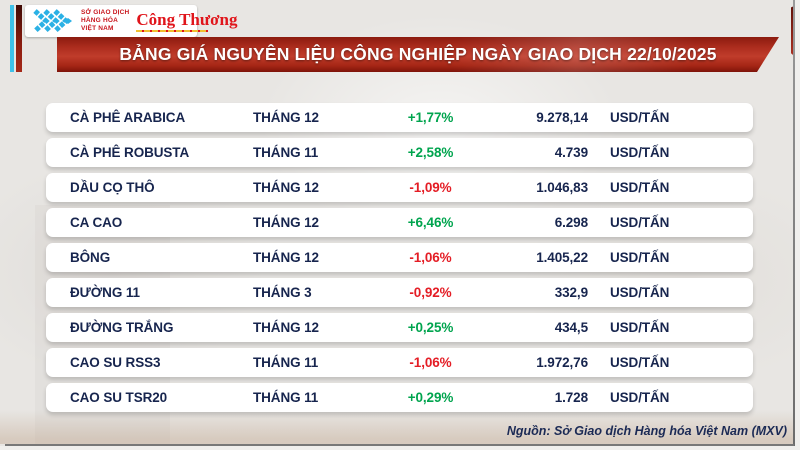 Image resolution: width=800 pixels, height=450 pixels. I want to click on change-percent: +1,77%, so click(430, 117).